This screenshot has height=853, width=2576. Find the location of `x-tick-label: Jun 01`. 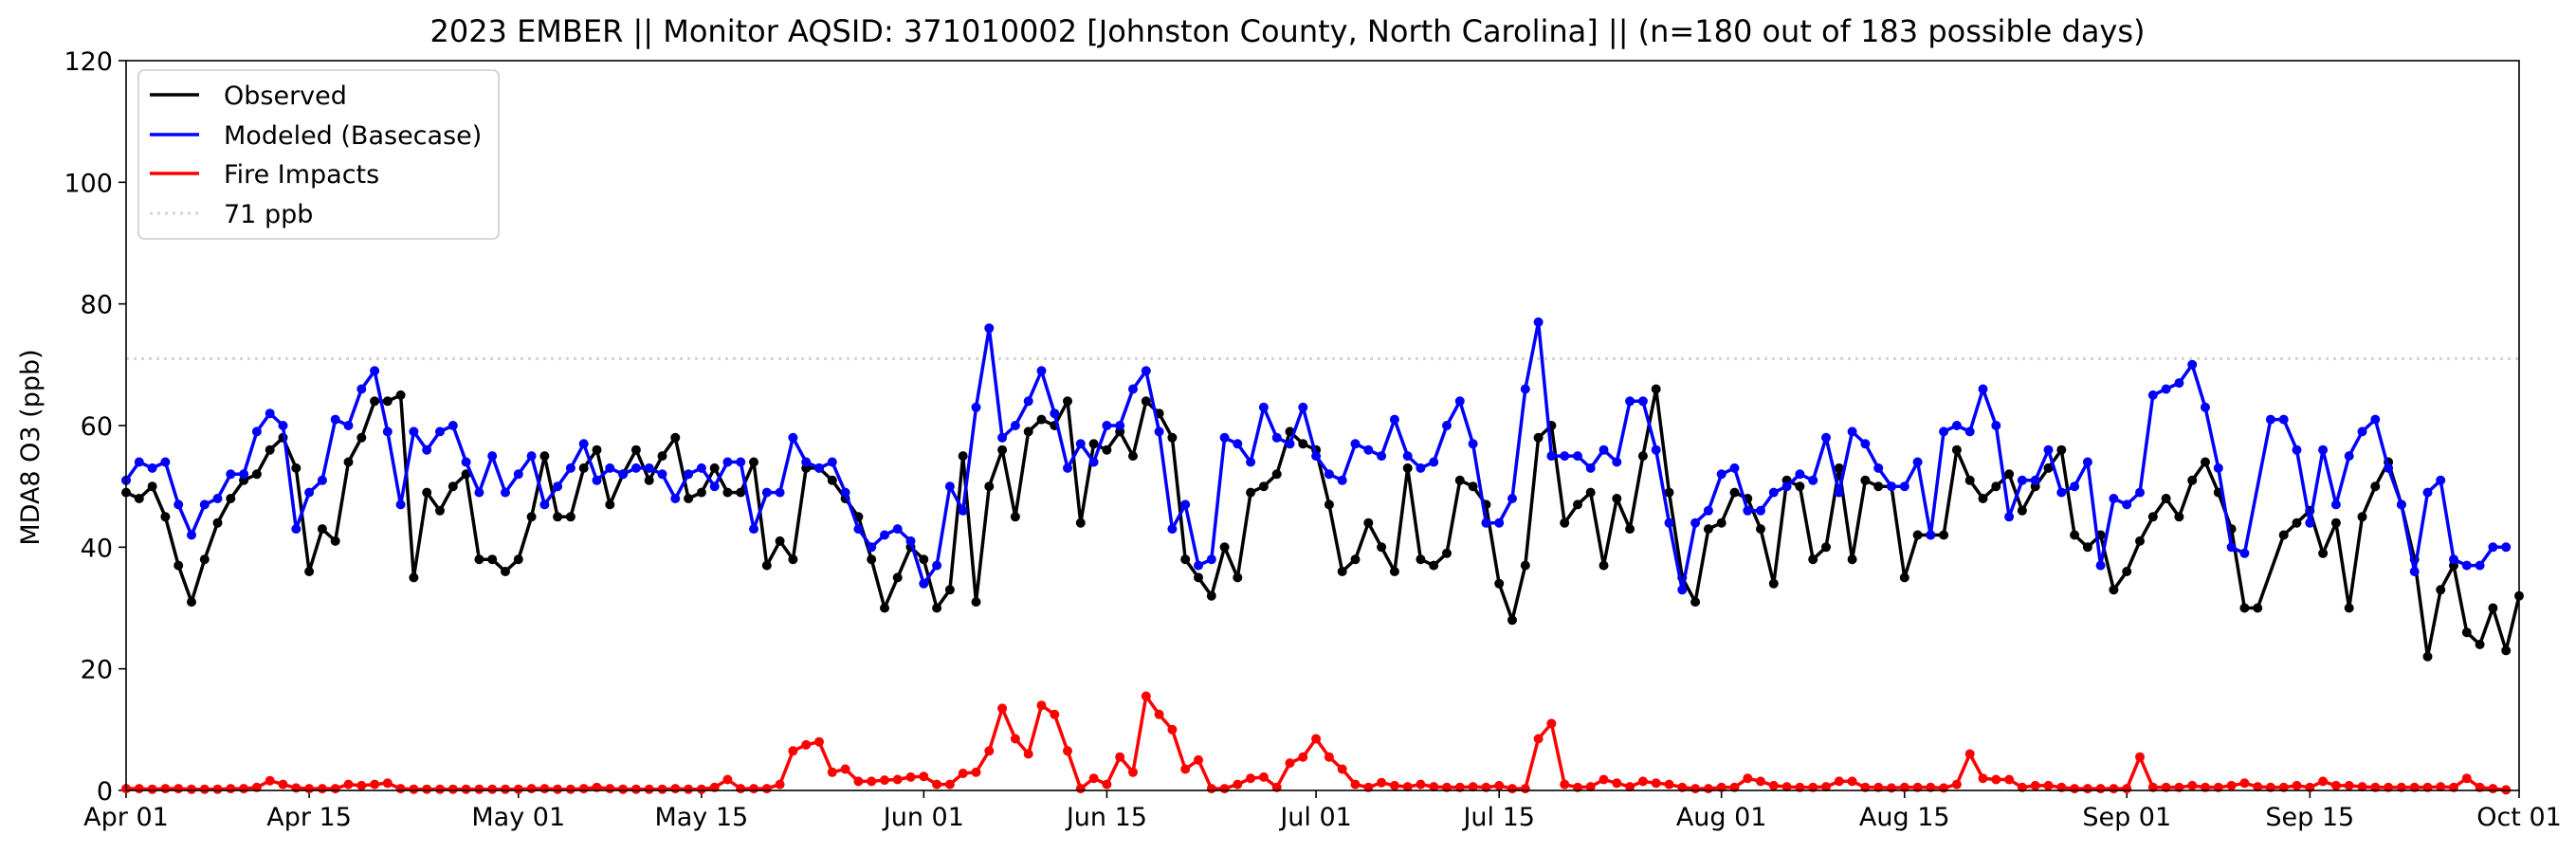

x-tick-label: Jun 01 is located at coordinates (923, 817).